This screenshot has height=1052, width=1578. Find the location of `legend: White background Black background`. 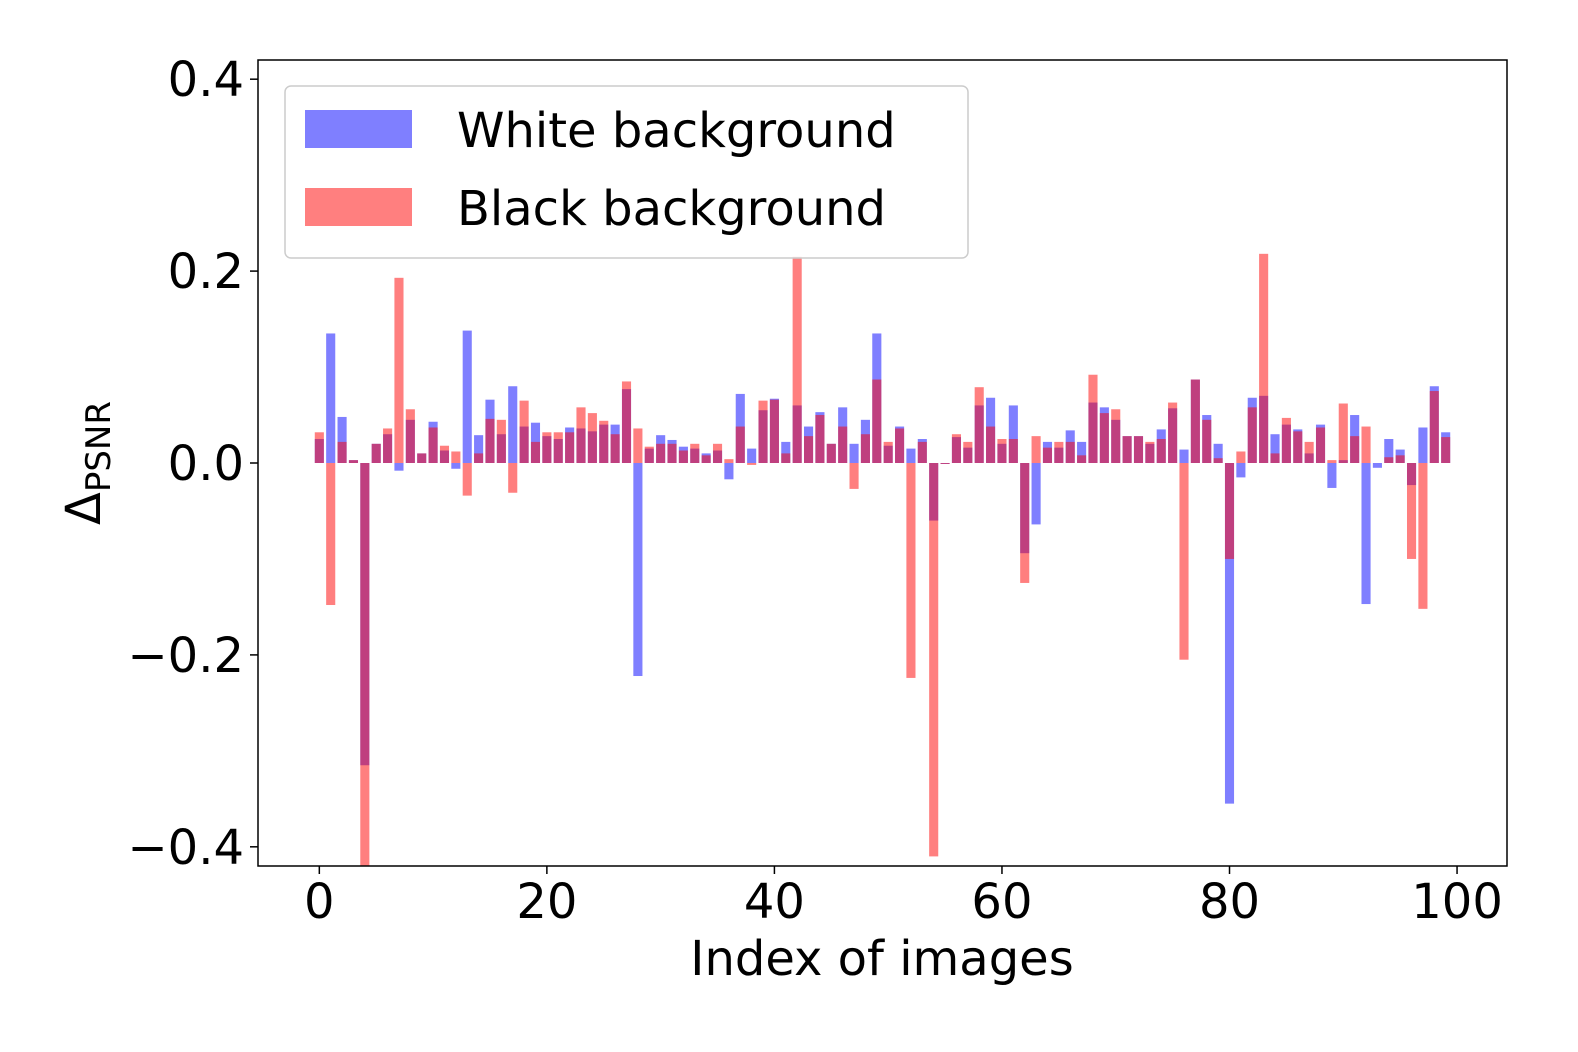

legend: White background Black background is located at coordinates (626, 172).